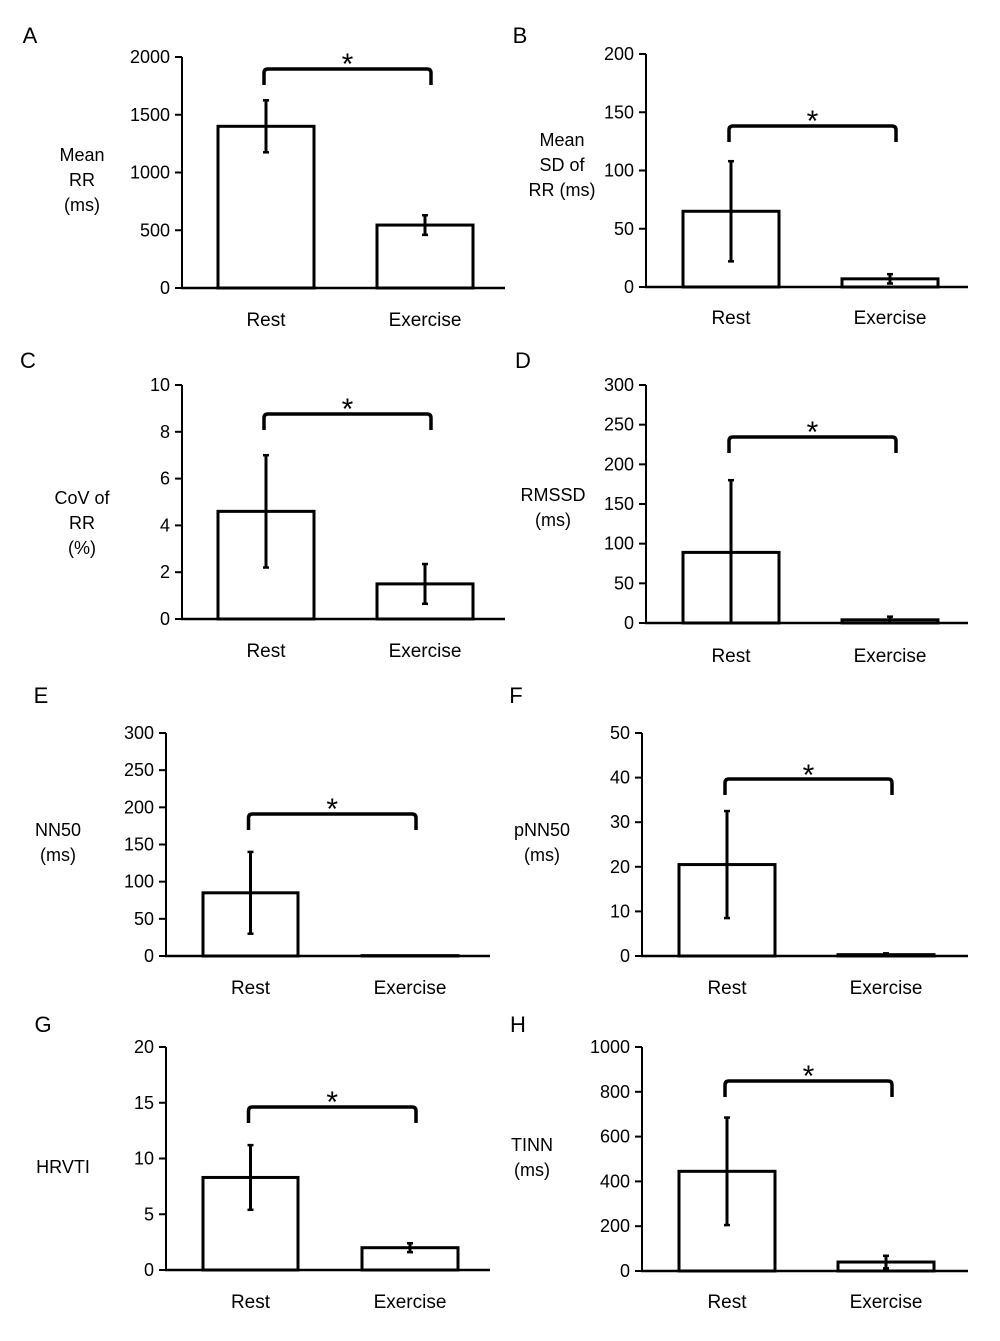 This screenshot has height=1341, width=1000. I want to click on panel-a-significance-star: *, so click(348, 64).